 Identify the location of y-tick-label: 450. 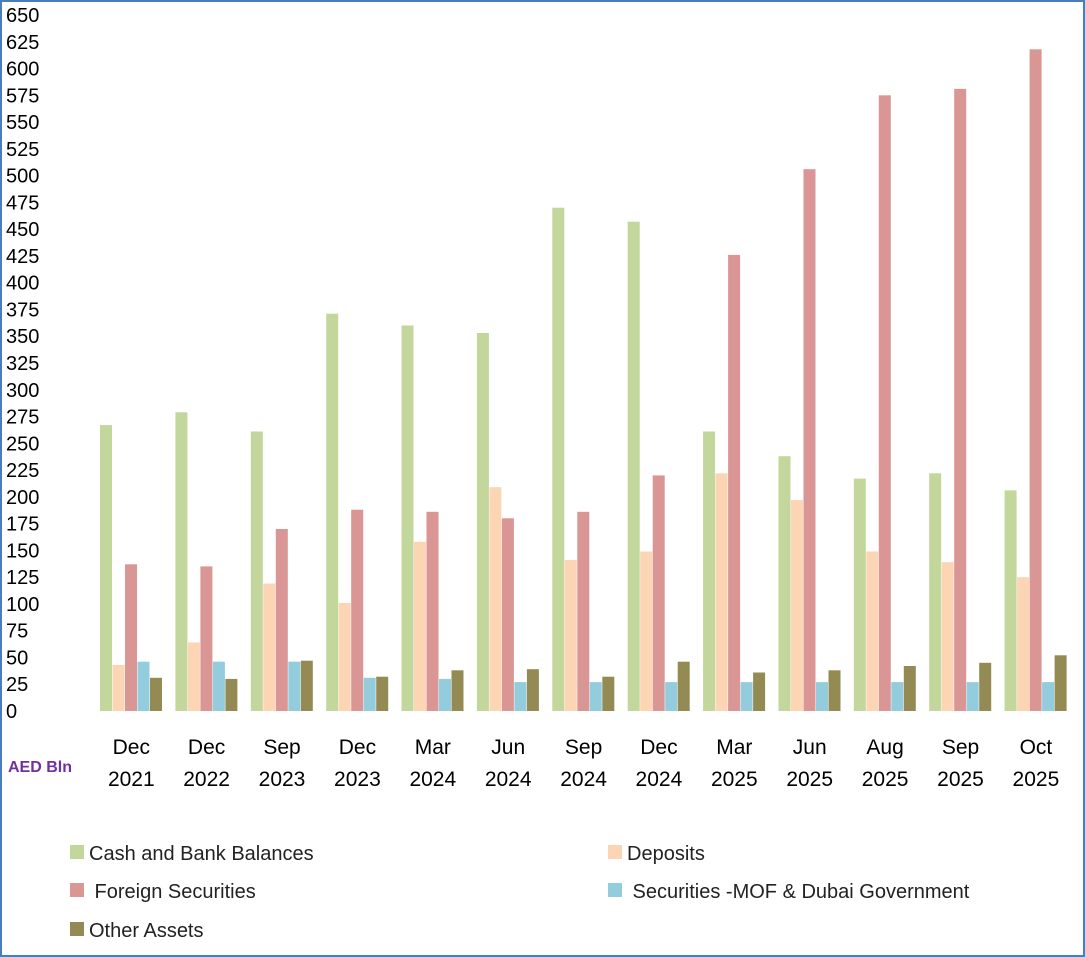
(22, 230).